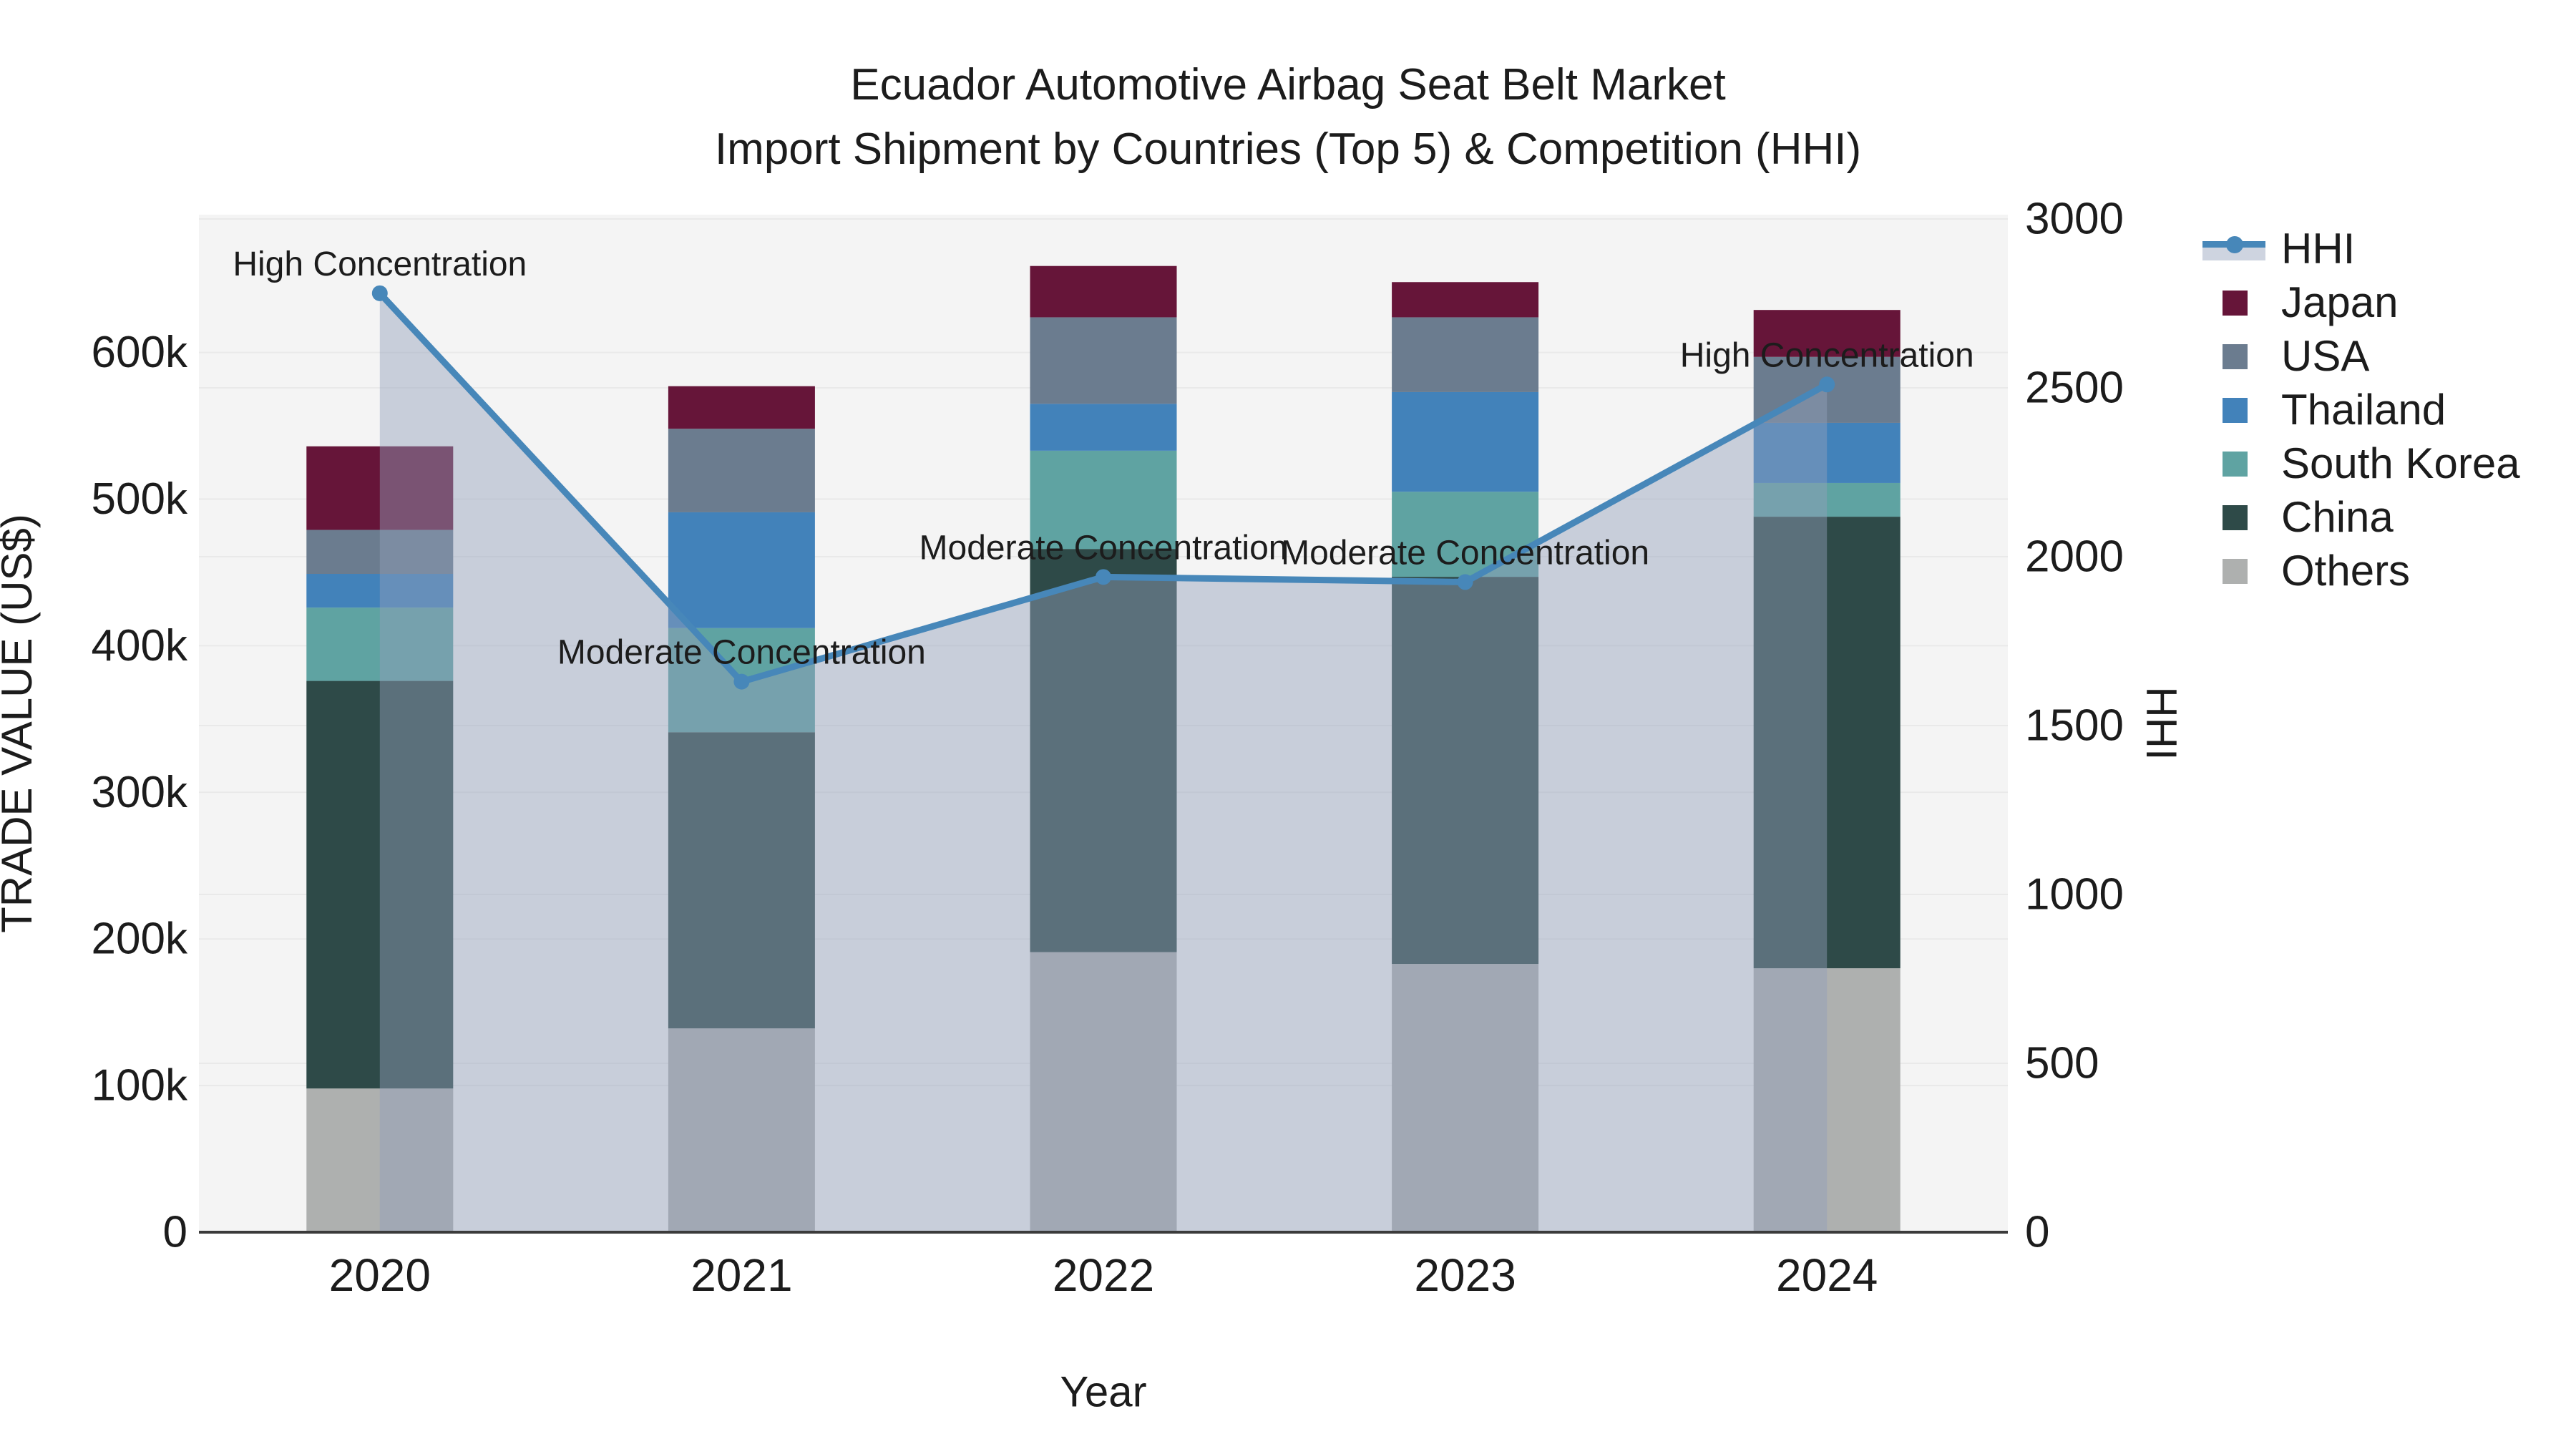 This screenshot has width=2576, height=1449. What do you see at coordinates (1827, 452) in the screenshot?
I see `bar-segment-2024-thailand` at bounding box center [1827, 452].